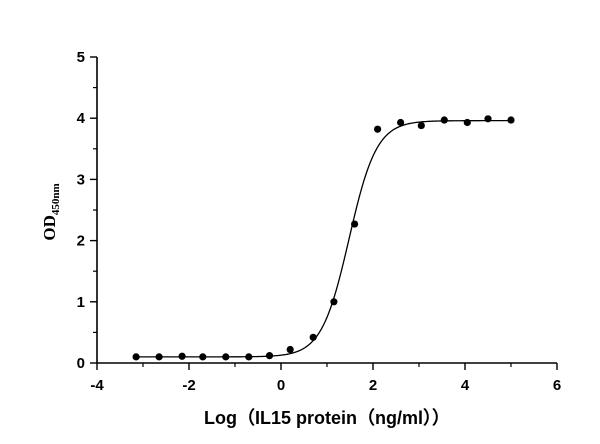 The width and height of the screenshot is (600, 444). I want to click on x-axis-title: Log（IL15 protein（ng/ml））, so click(327, 418).